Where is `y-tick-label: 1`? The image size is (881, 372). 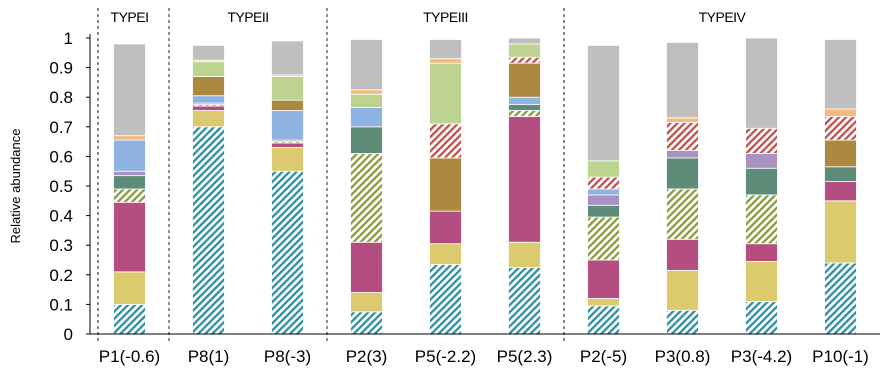
y-tick-label: 1 is located at coordinates (68, 38).